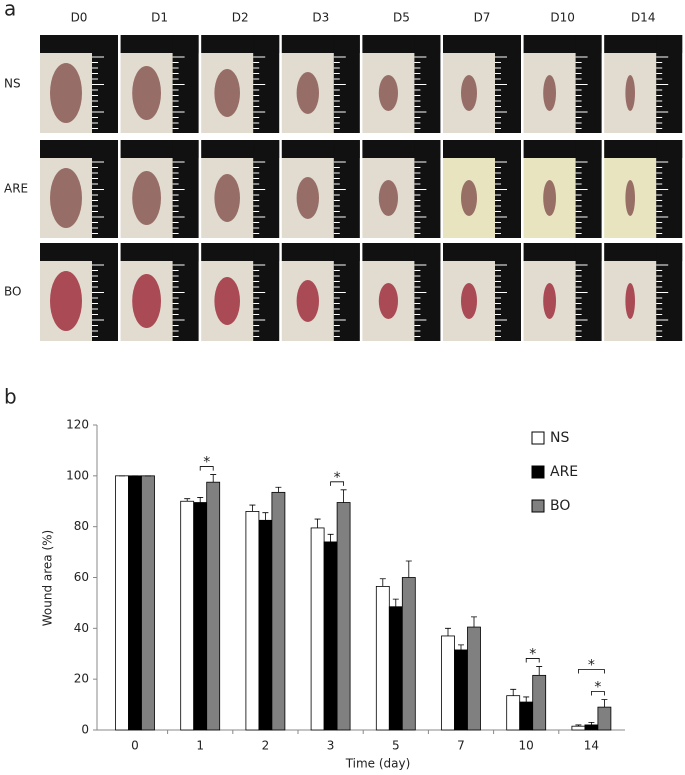  Describe the element at coordinates (12, 84) in the screenshot. I see `row-label: NS` at that location.